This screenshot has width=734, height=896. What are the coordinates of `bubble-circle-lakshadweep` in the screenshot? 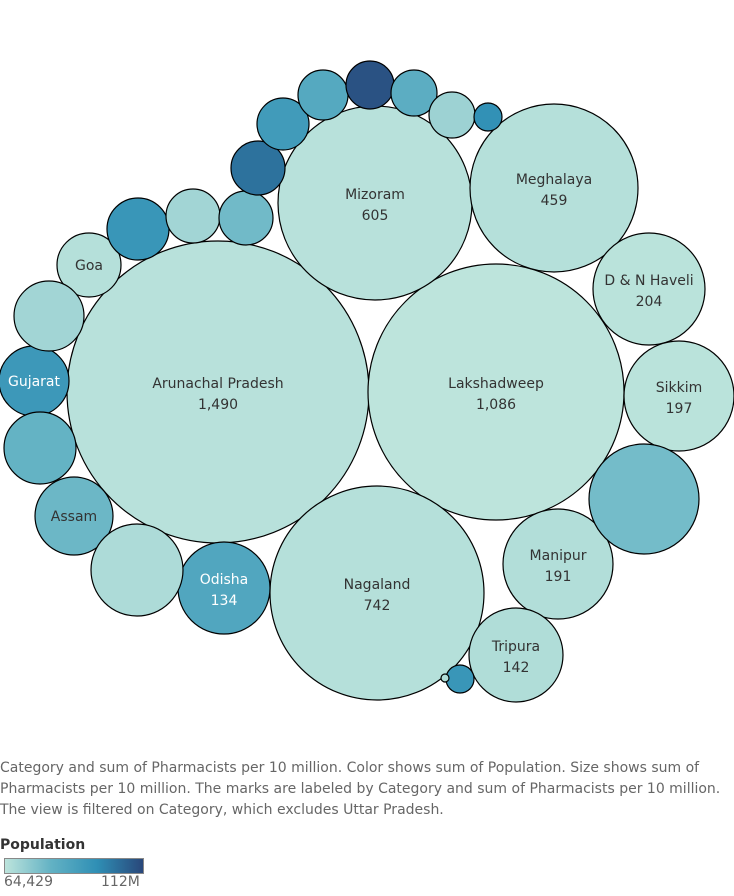 It's located at (496, 392).